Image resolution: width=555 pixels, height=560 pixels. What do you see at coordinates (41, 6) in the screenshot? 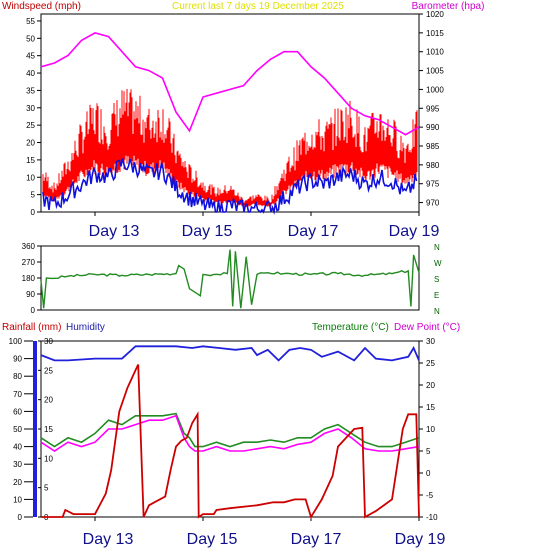
I see `windspeed-axis-title: Windspeed (mph)` at bounding box center [41, 6].